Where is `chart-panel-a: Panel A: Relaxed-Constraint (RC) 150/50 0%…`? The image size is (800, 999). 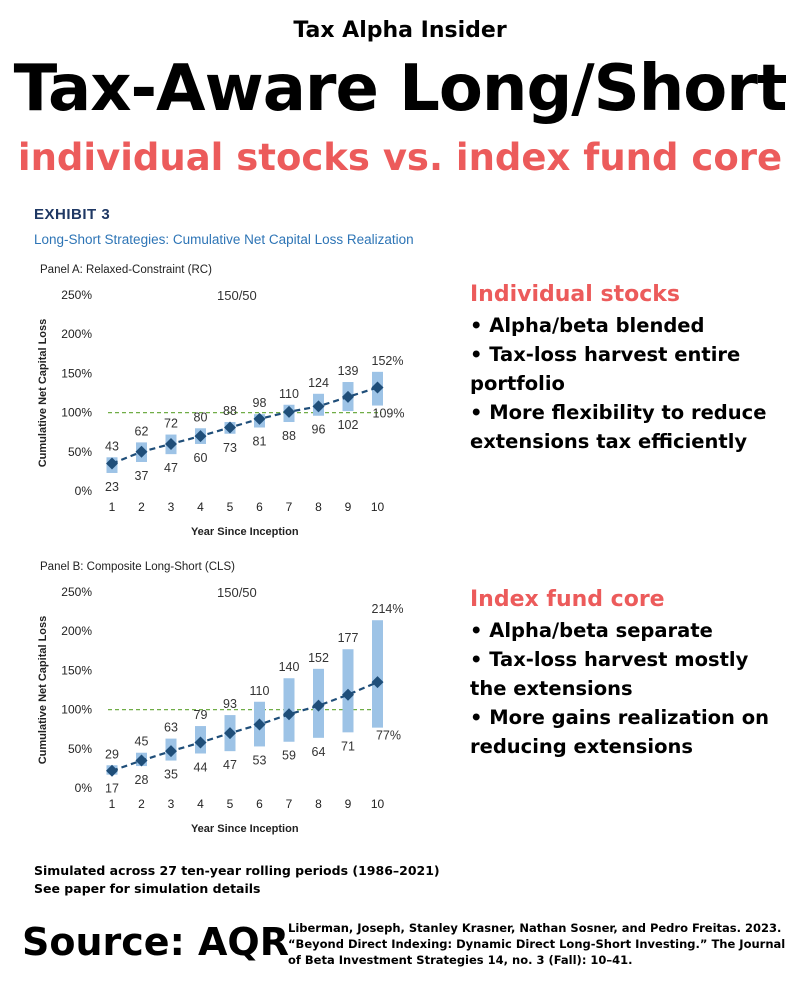 chart-panel-a: Panel A: Relaxed-Constraint (RC) 150/50 0%… is located at coordinates (221, 401).